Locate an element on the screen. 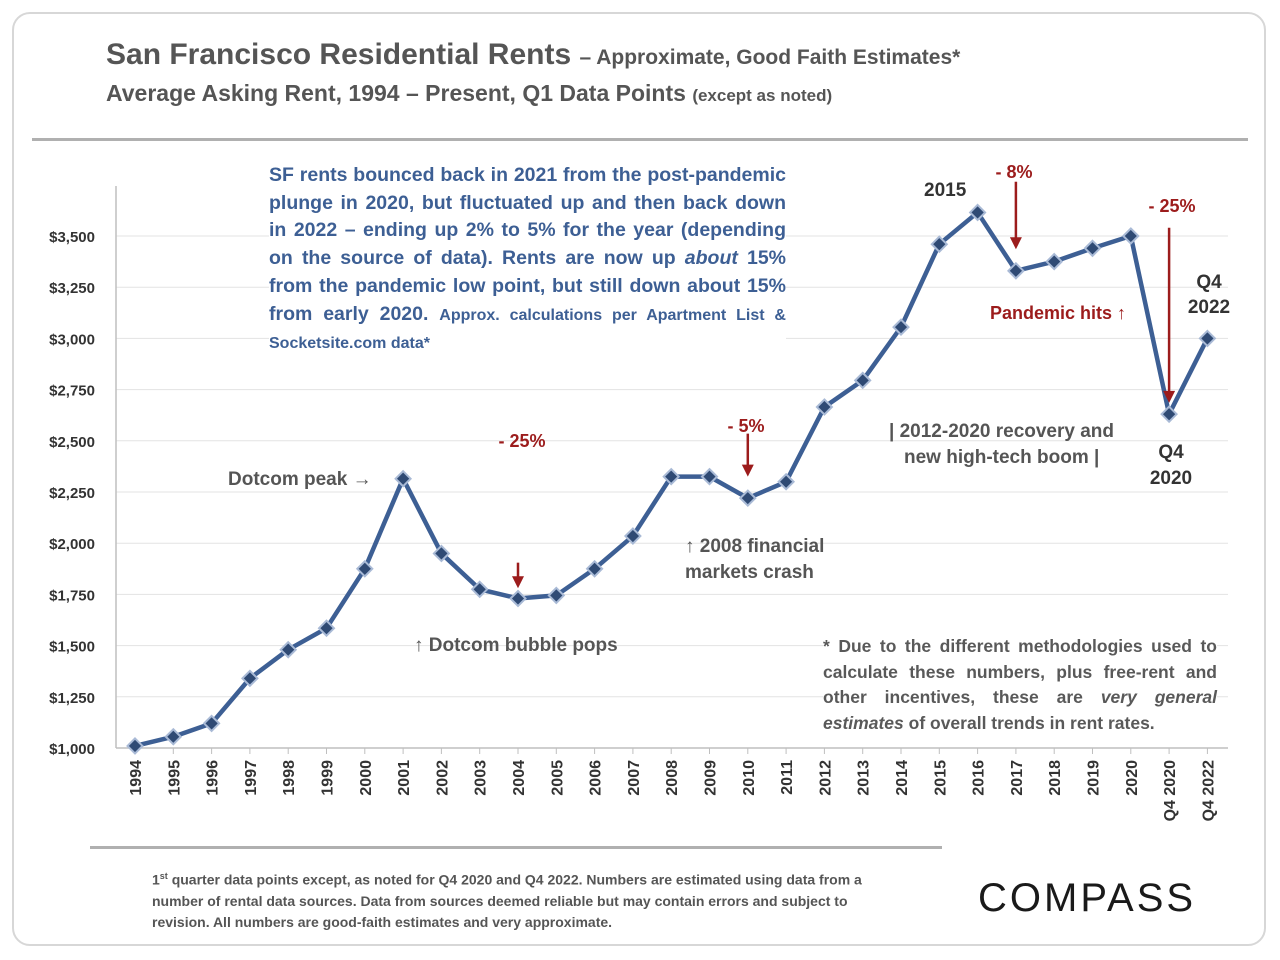 The height and width of the screenshot is (960, 1280). y-tick-label: $1,000 is located at coordinates (72, 749).